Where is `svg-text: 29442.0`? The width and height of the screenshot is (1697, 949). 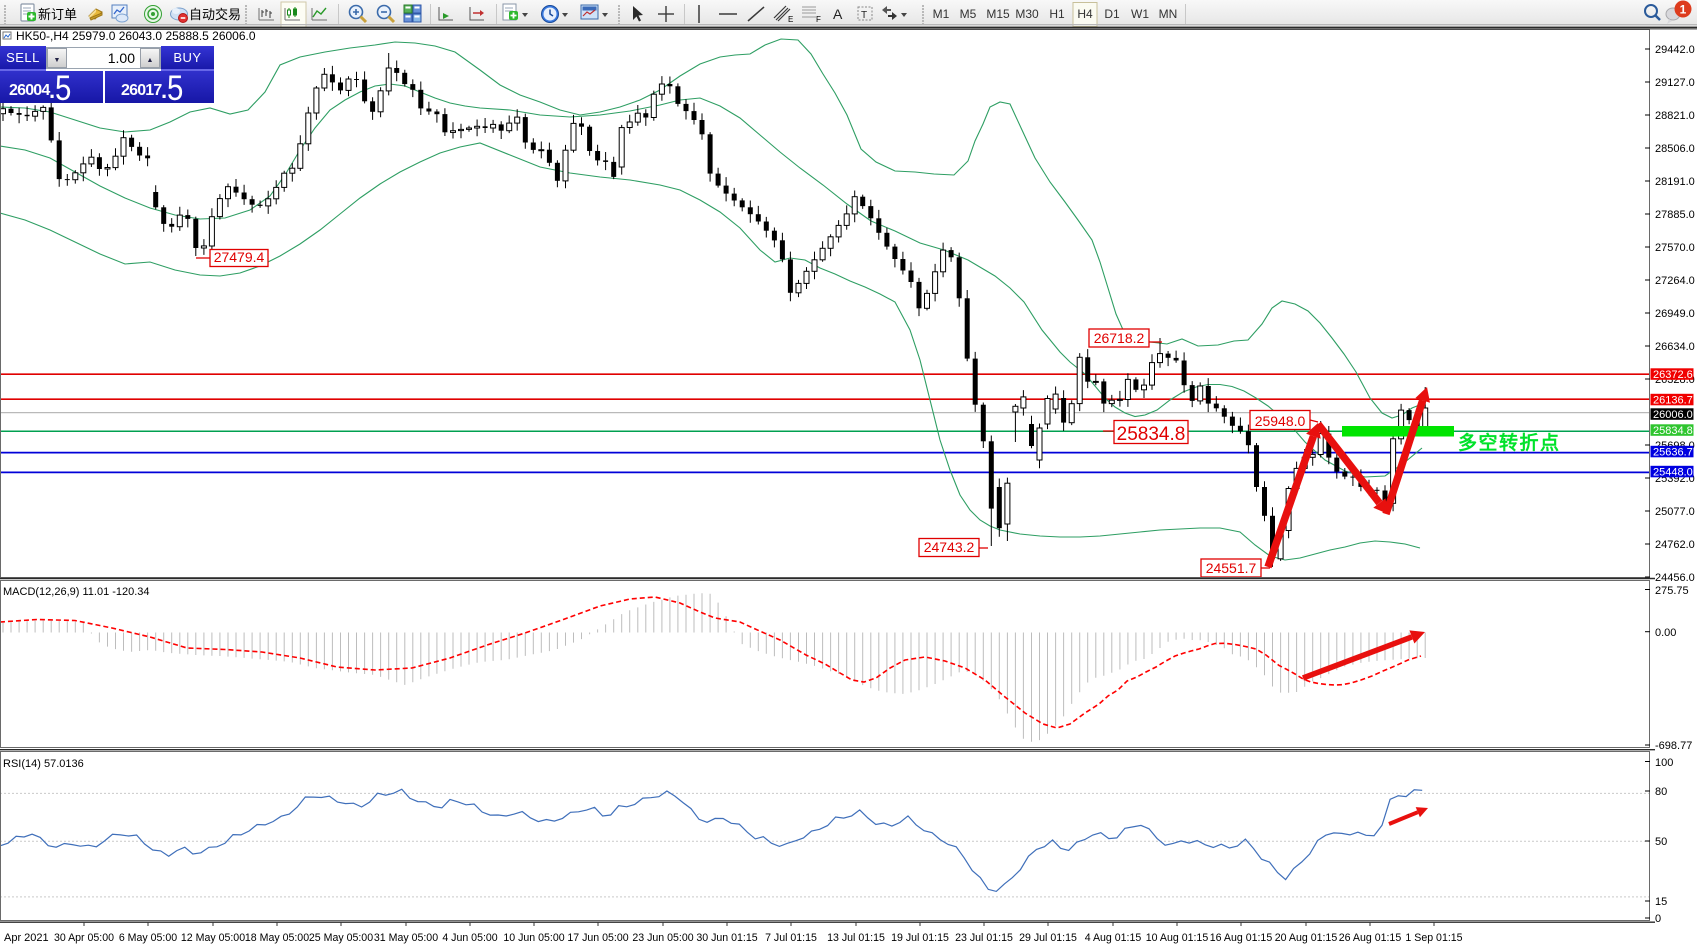
svg-text: 29442.0 is located at coordinates (1675, 50).